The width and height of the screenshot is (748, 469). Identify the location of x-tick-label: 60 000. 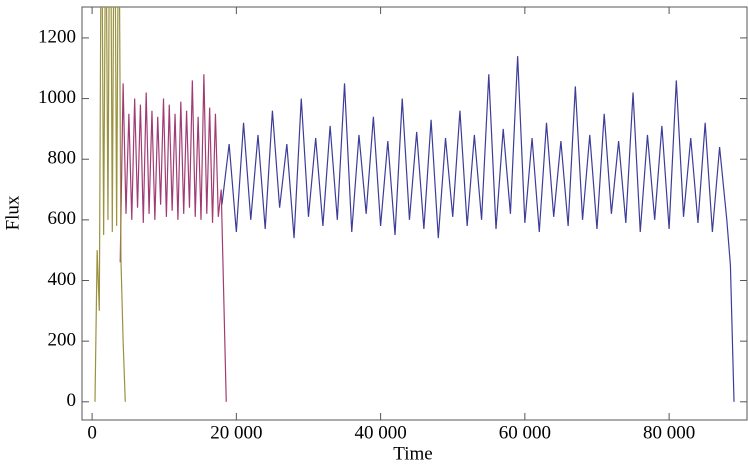
(525, 432).